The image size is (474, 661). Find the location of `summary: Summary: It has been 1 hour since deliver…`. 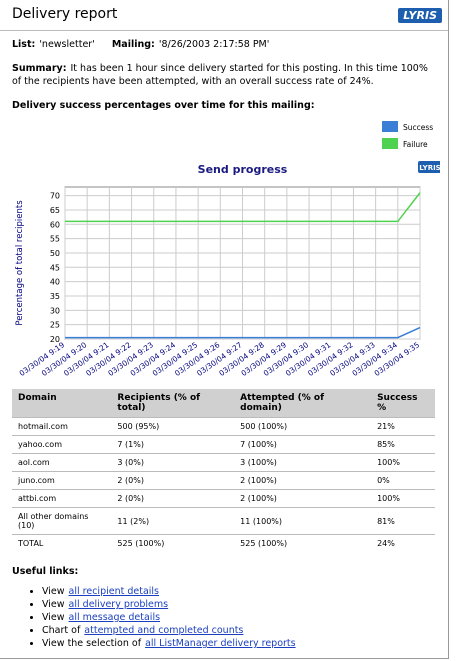

summary: Summary: It has been 1 hour since deliver… is located at coordinates (224, 75).